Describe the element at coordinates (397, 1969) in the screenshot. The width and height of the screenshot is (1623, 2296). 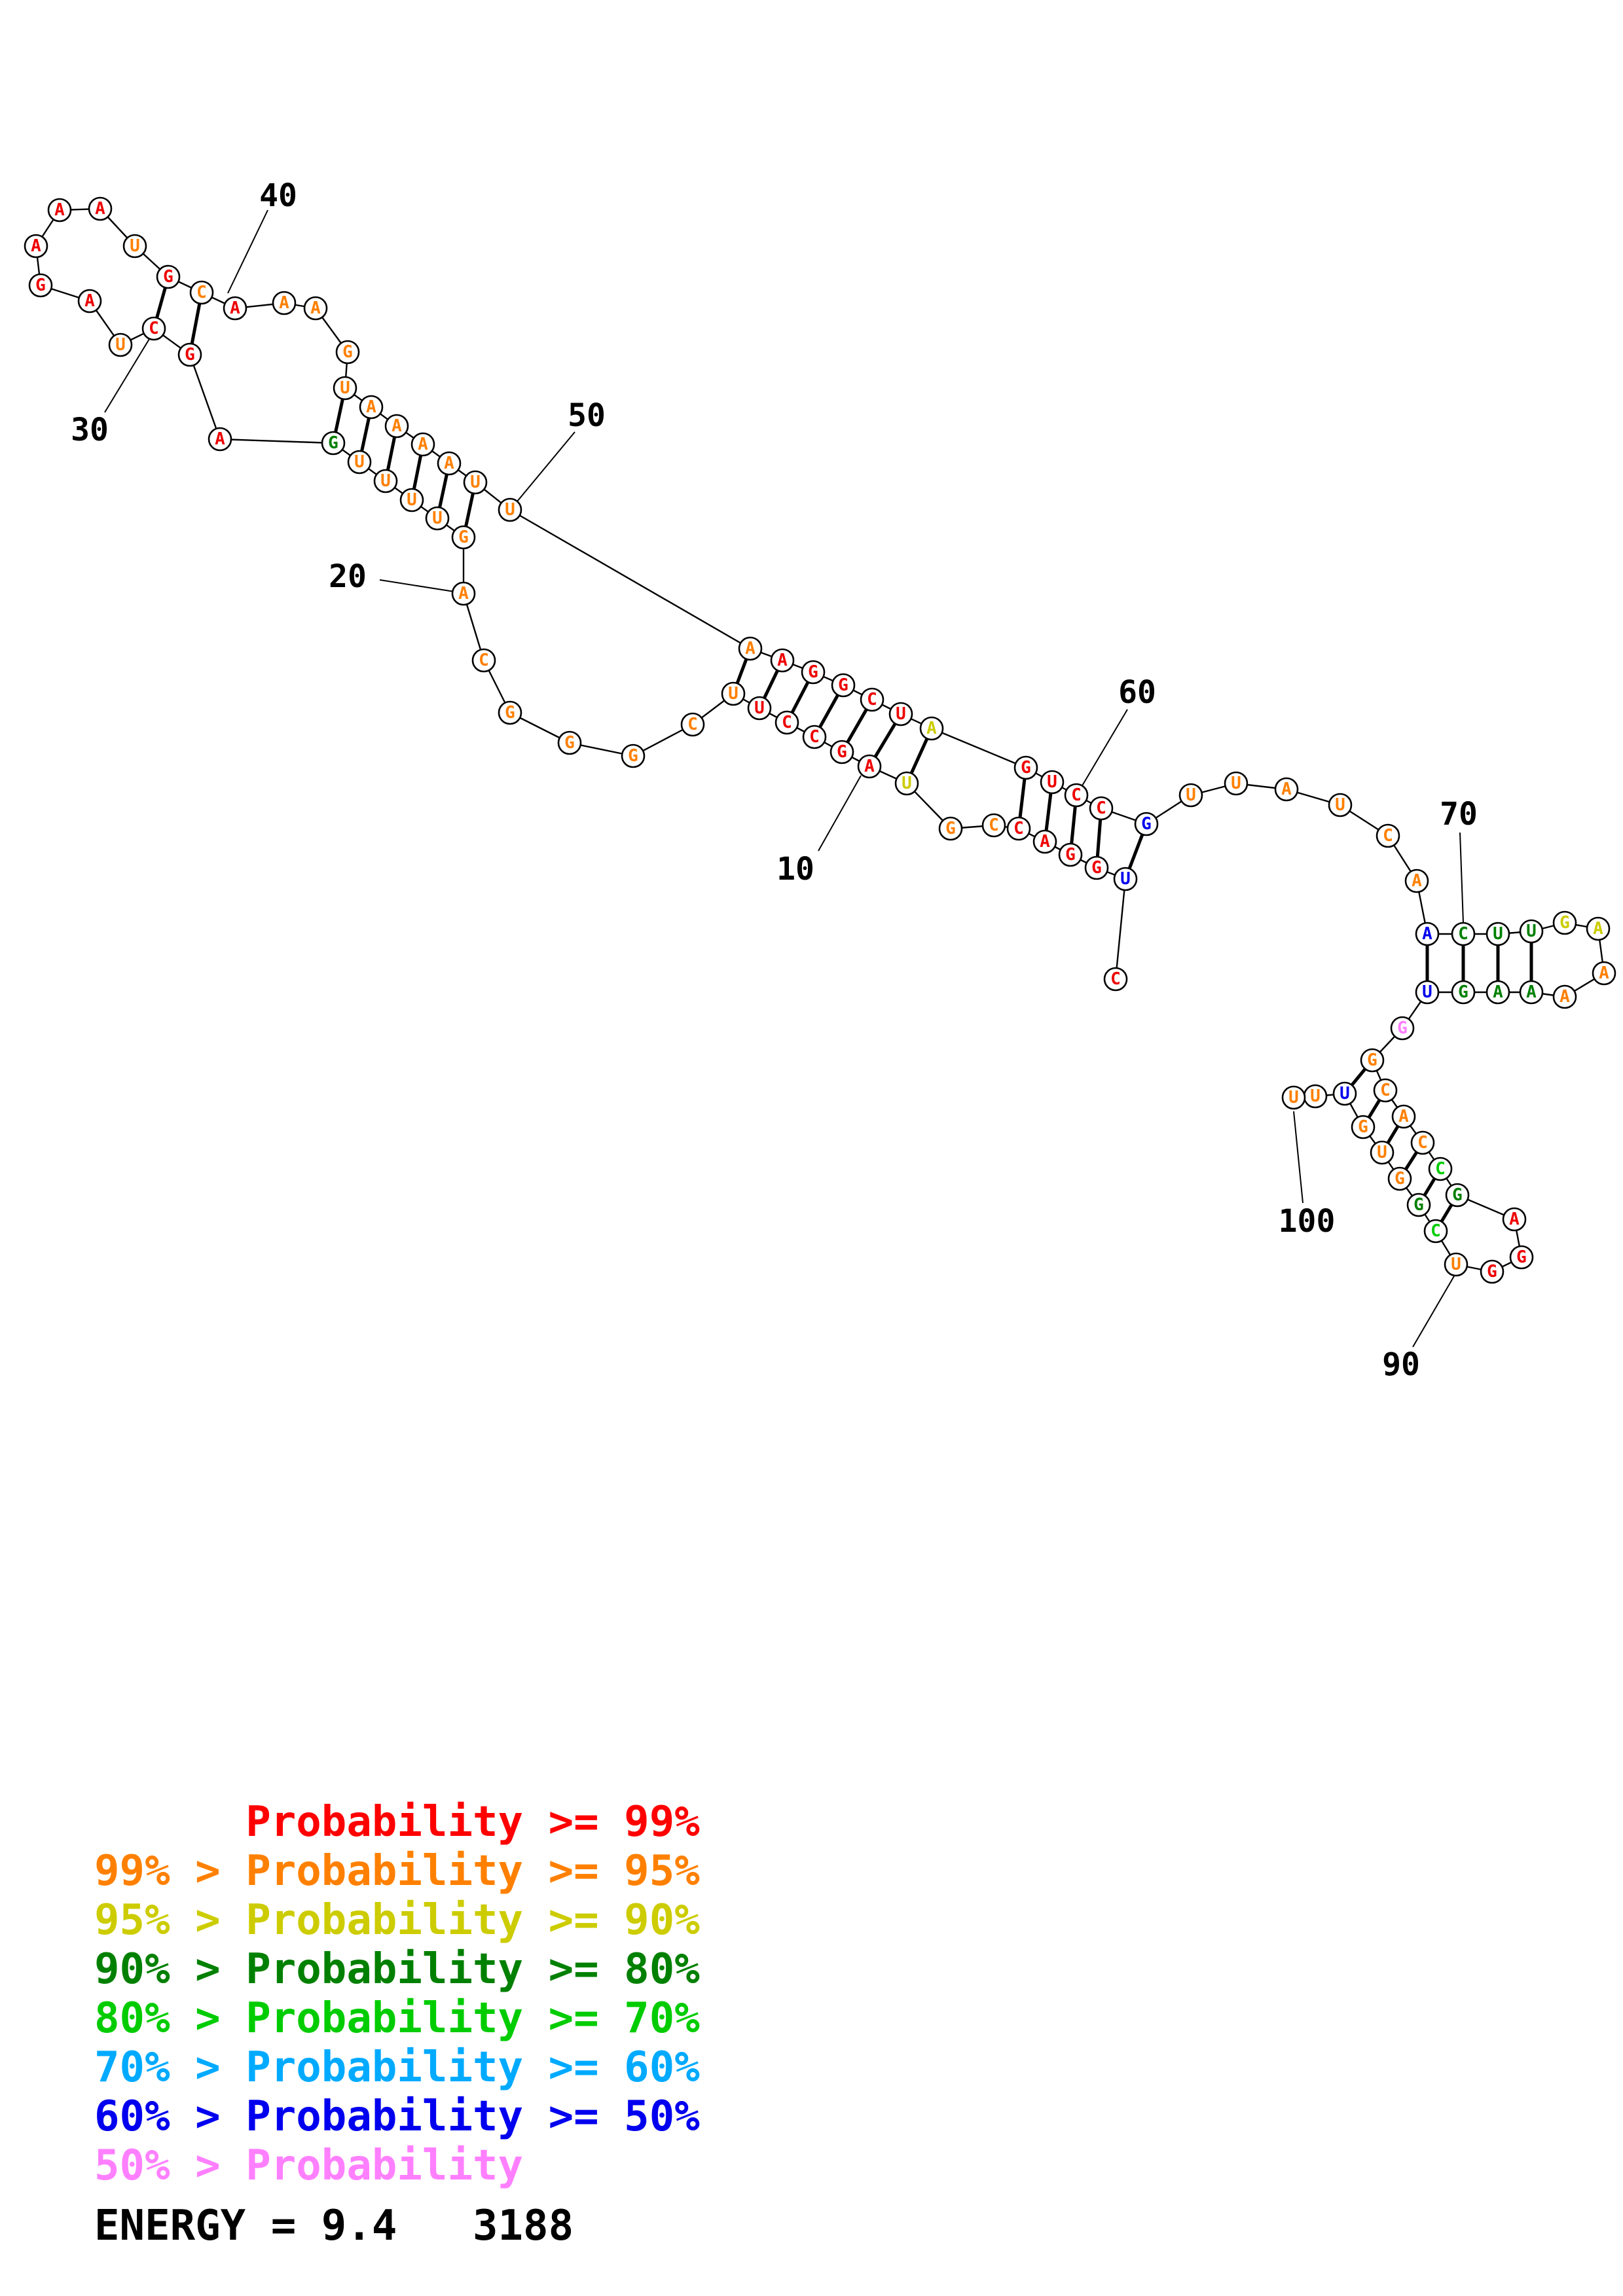
I see `legend-item: 90% > Probability >= 80%` at that location.